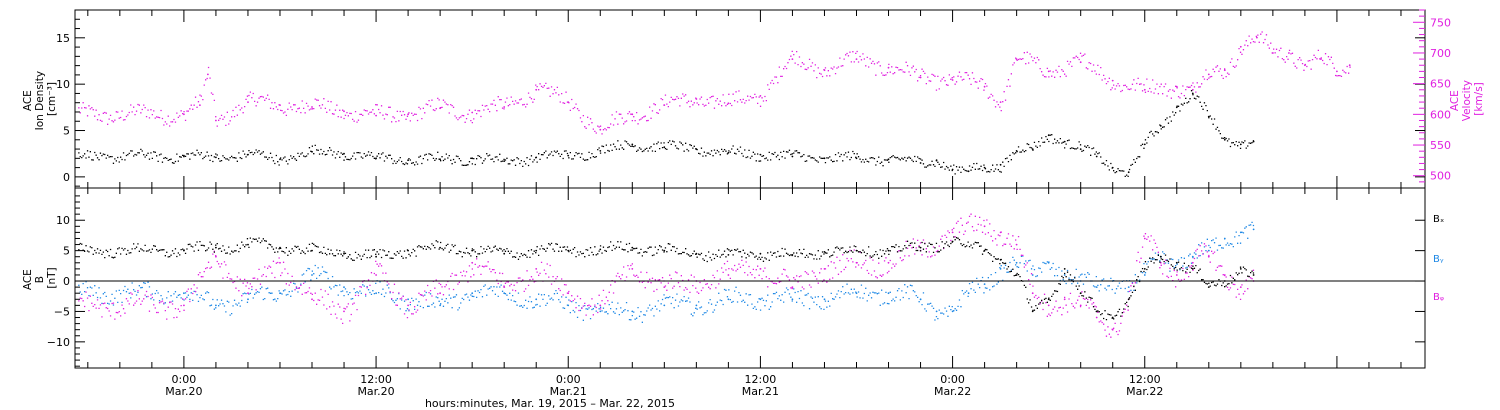 The width and height of the screenshot is (1500, 410). Describe the element at coordinates (952, 379) in the screenshot. I see `time-tick-label: 0:00` at that location.